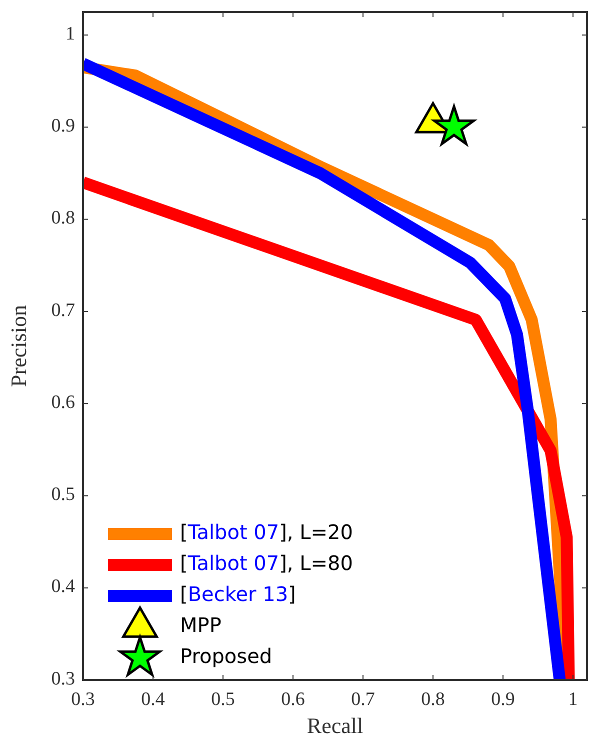 Image resolution: width=597 pixels, height=743 pixels. Describe the element at coordinates (335, 725) in the screenshot. I see `x-axis-title: Recall` at that location.